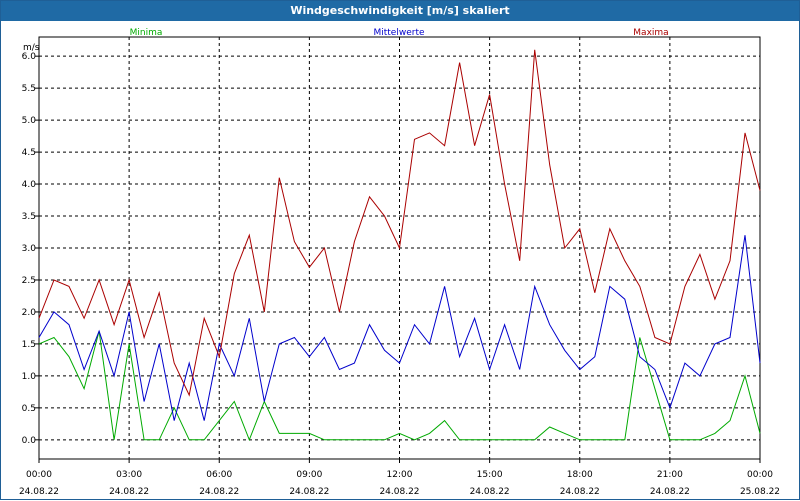 The height and width of the screenshot is (501, 800). I want to click on y-tick-label: 5.5, so click(29, 89).